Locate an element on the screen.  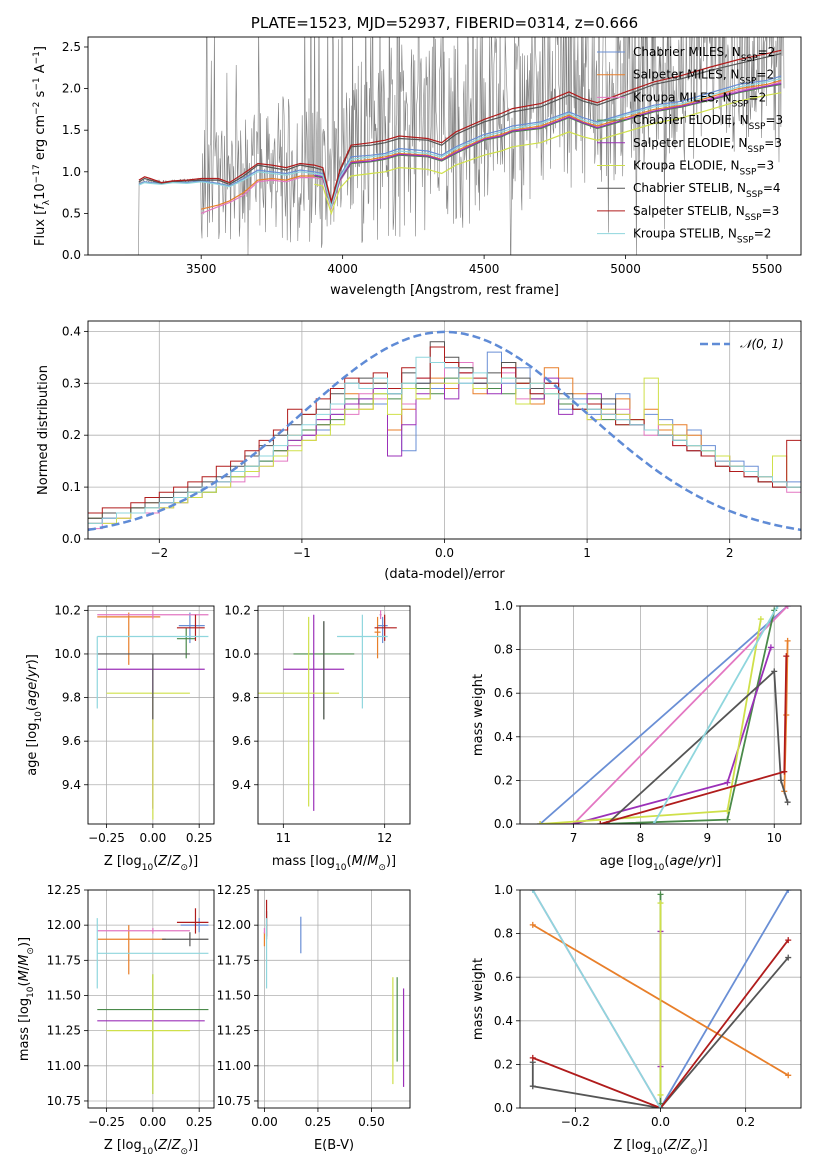
x-axis-label: mass [log10(M/M⊙)] is located at coordinates (334, 863).